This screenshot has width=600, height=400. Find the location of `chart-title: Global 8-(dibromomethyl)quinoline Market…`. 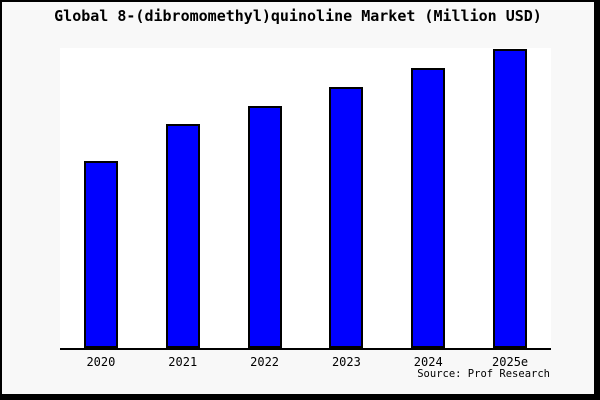

chart-title: Global 8-(dibromomethyl)quinoline Market… is located at coordinates (298, 16).